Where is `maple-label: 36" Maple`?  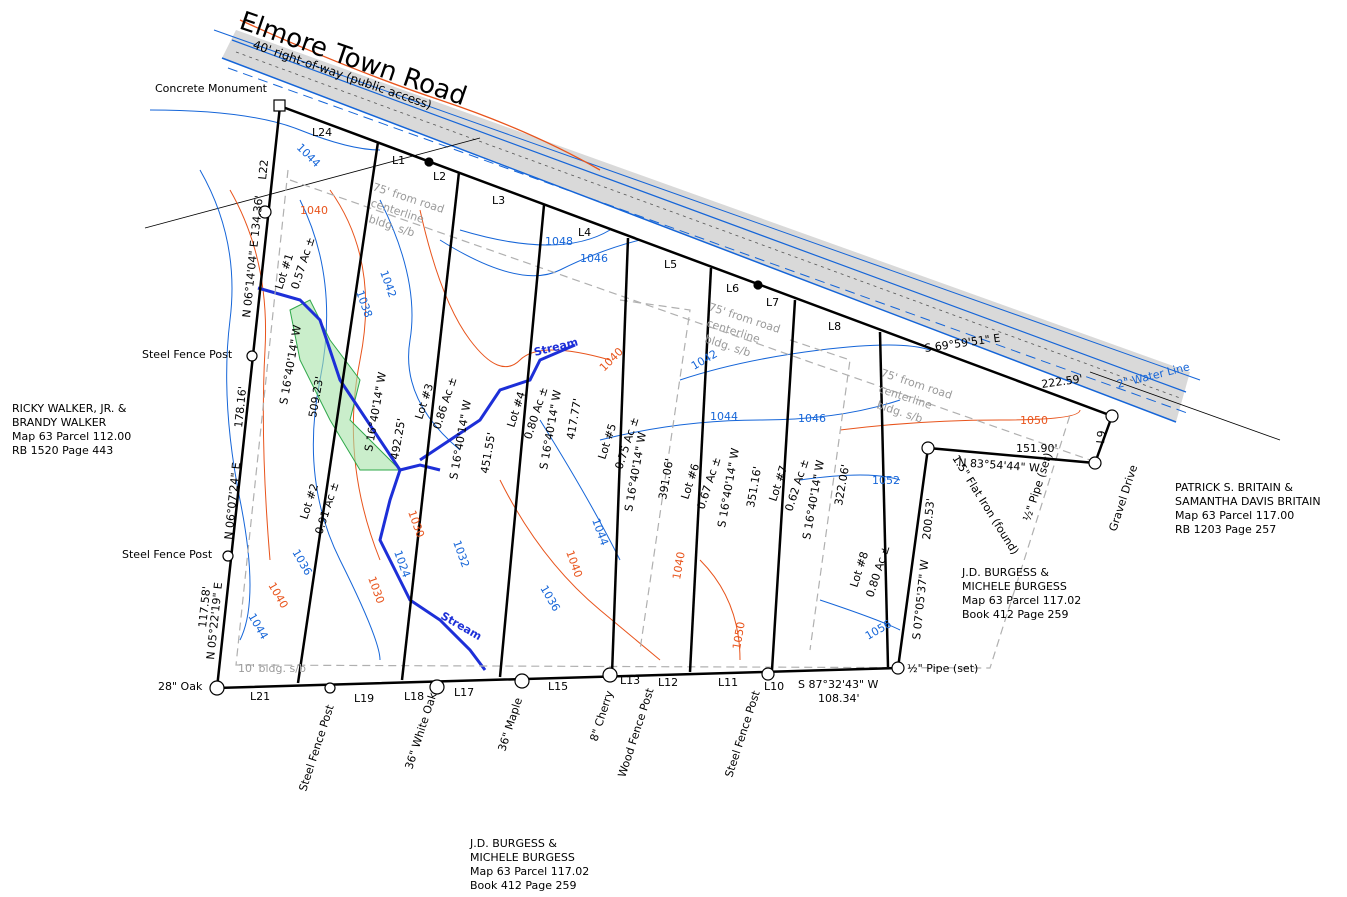 maple-label: 36" Maple is located at coordinates (510, 724).